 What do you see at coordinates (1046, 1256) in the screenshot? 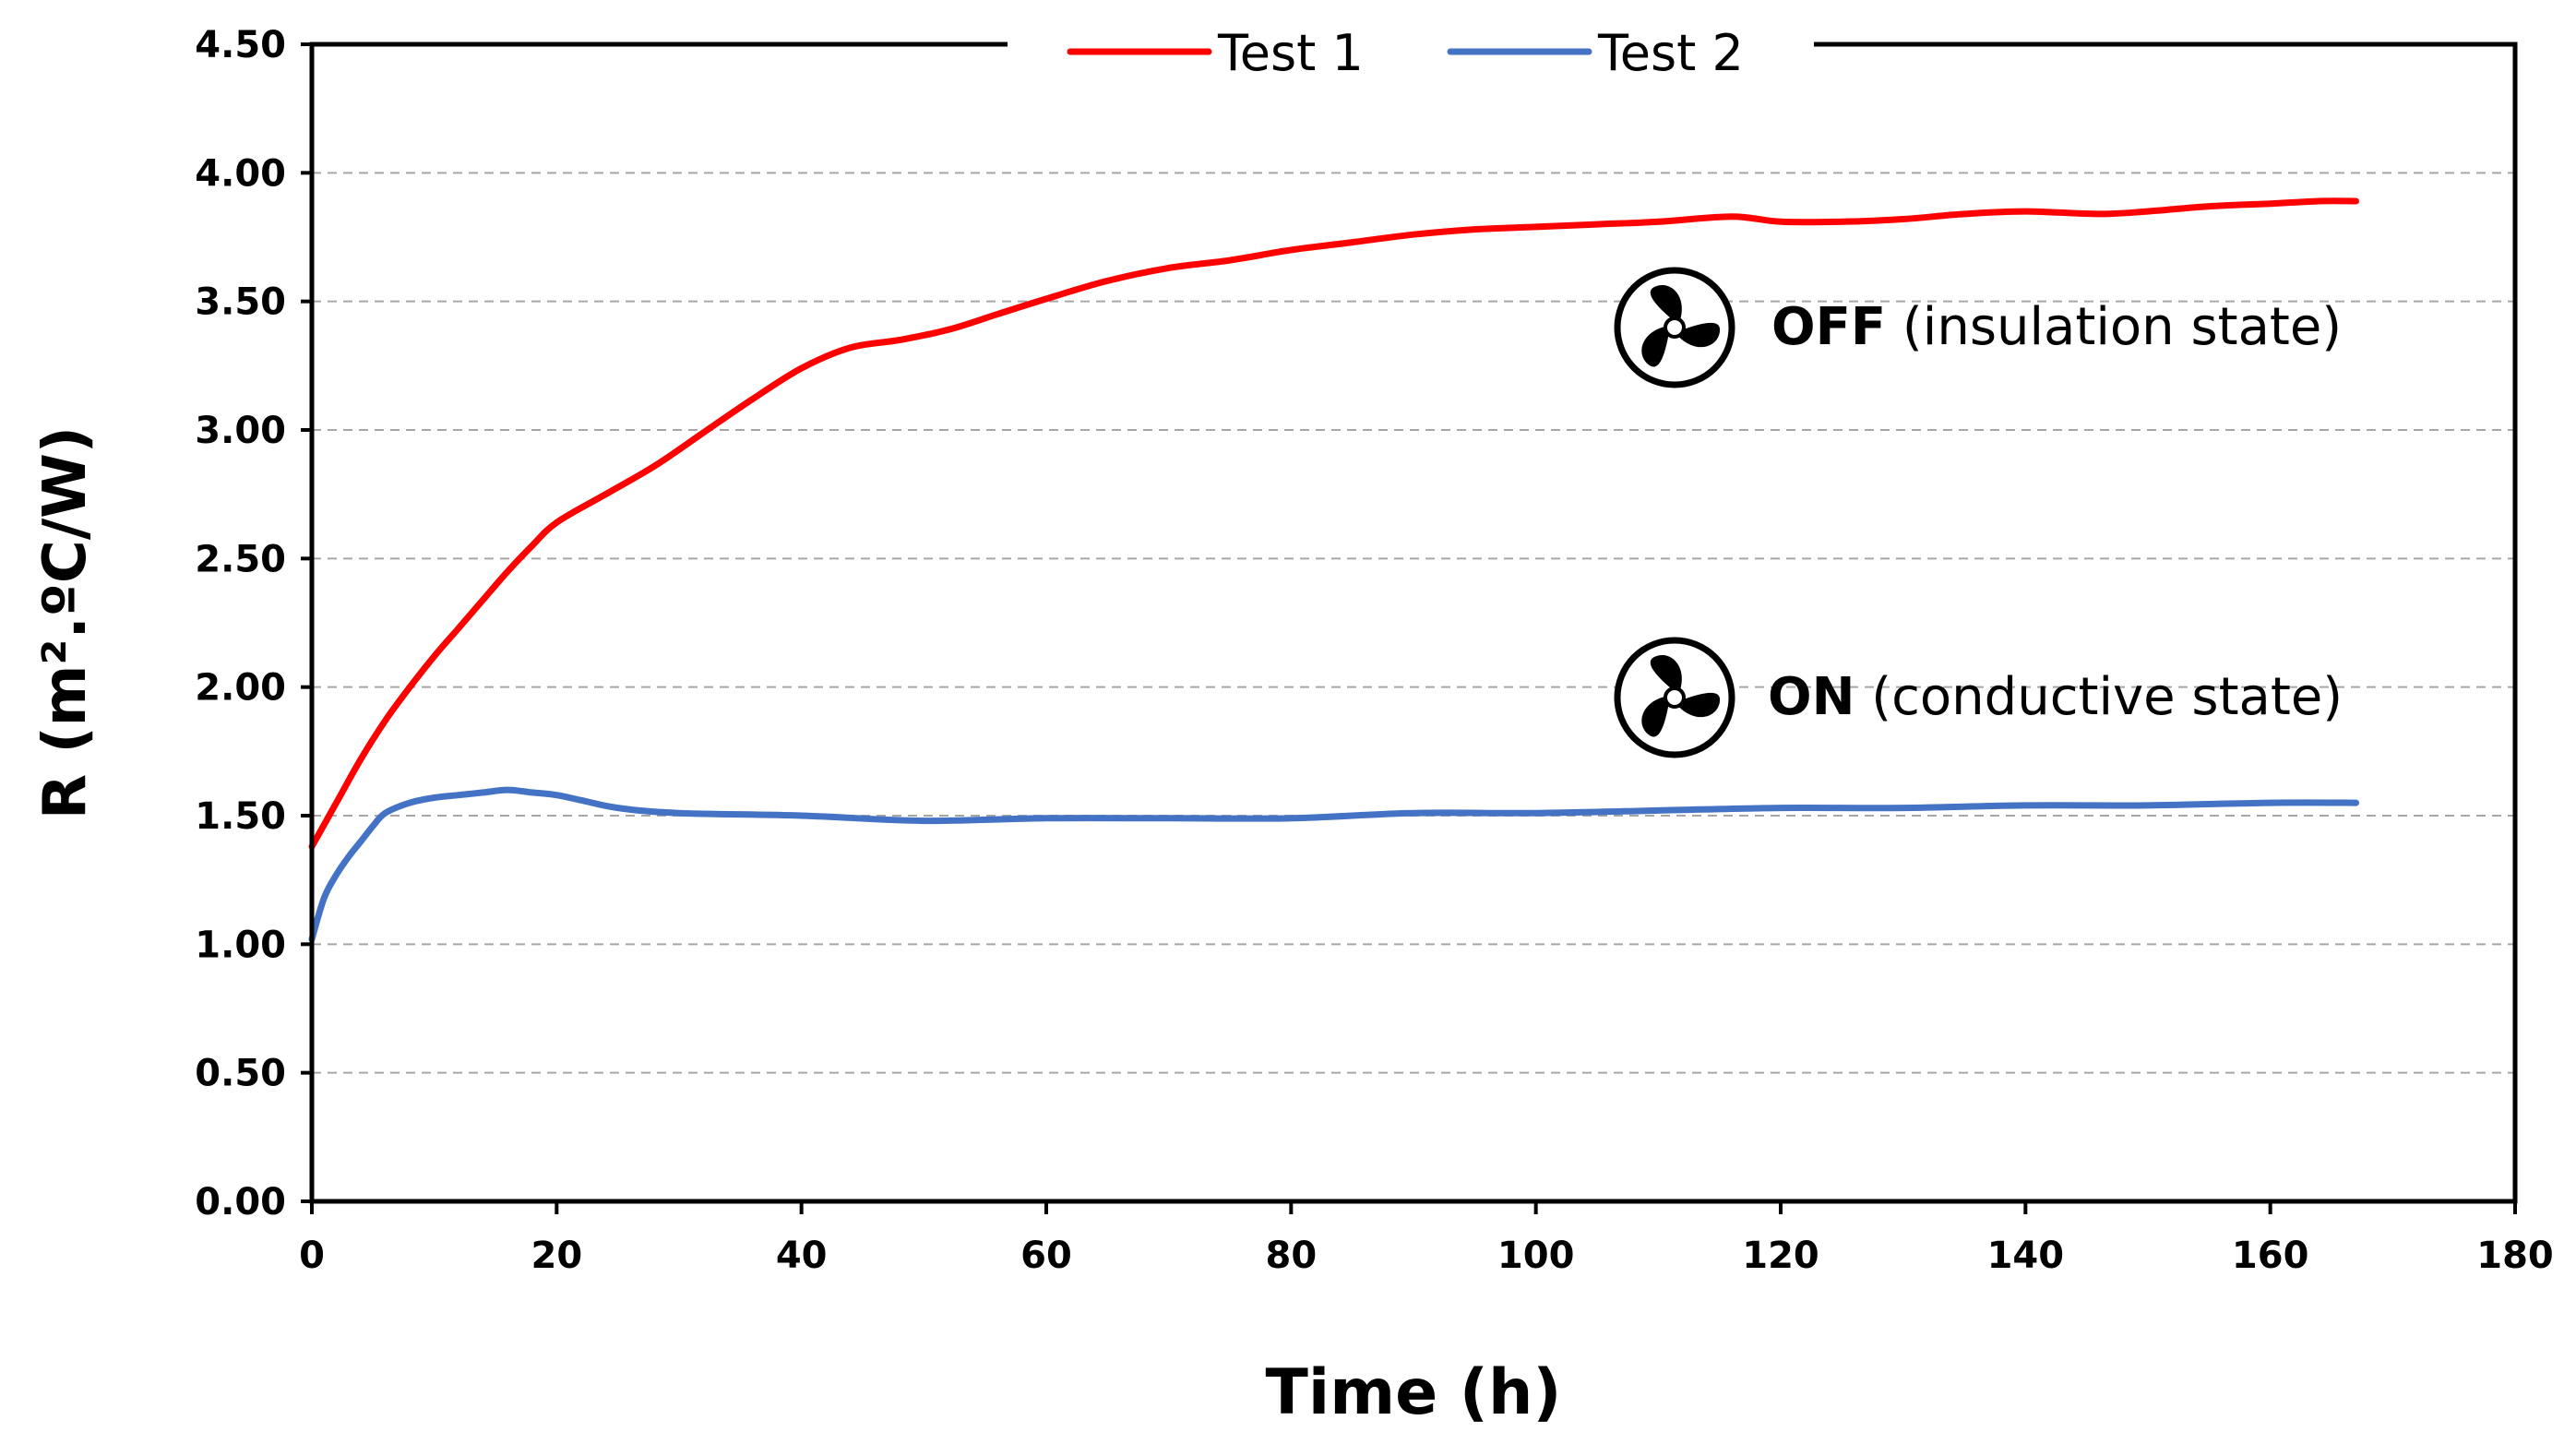
I see `x-tick-label: 60` at bounding box center [1046, 1256].